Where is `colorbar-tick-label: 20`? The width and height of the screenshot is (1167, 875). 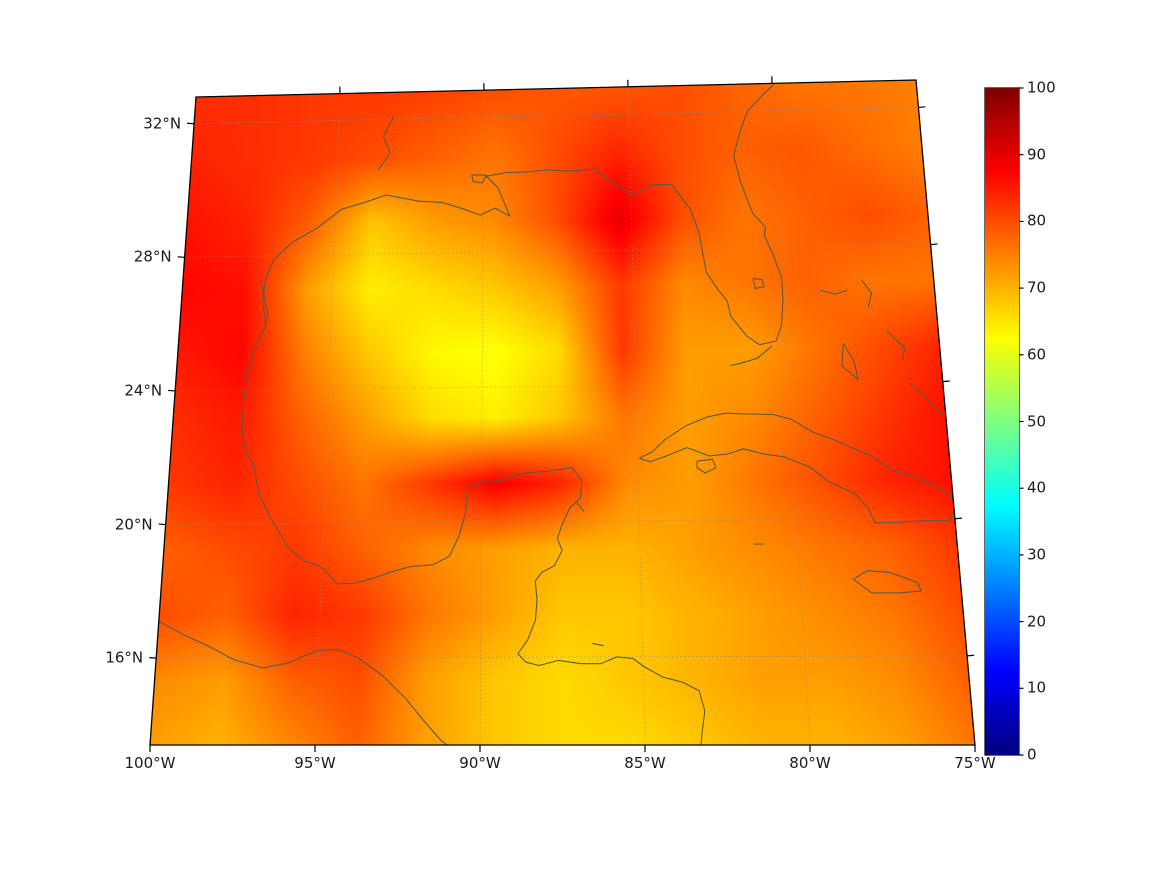 colorbar-tick-label: 20 is located at coordinates (1037, 621).